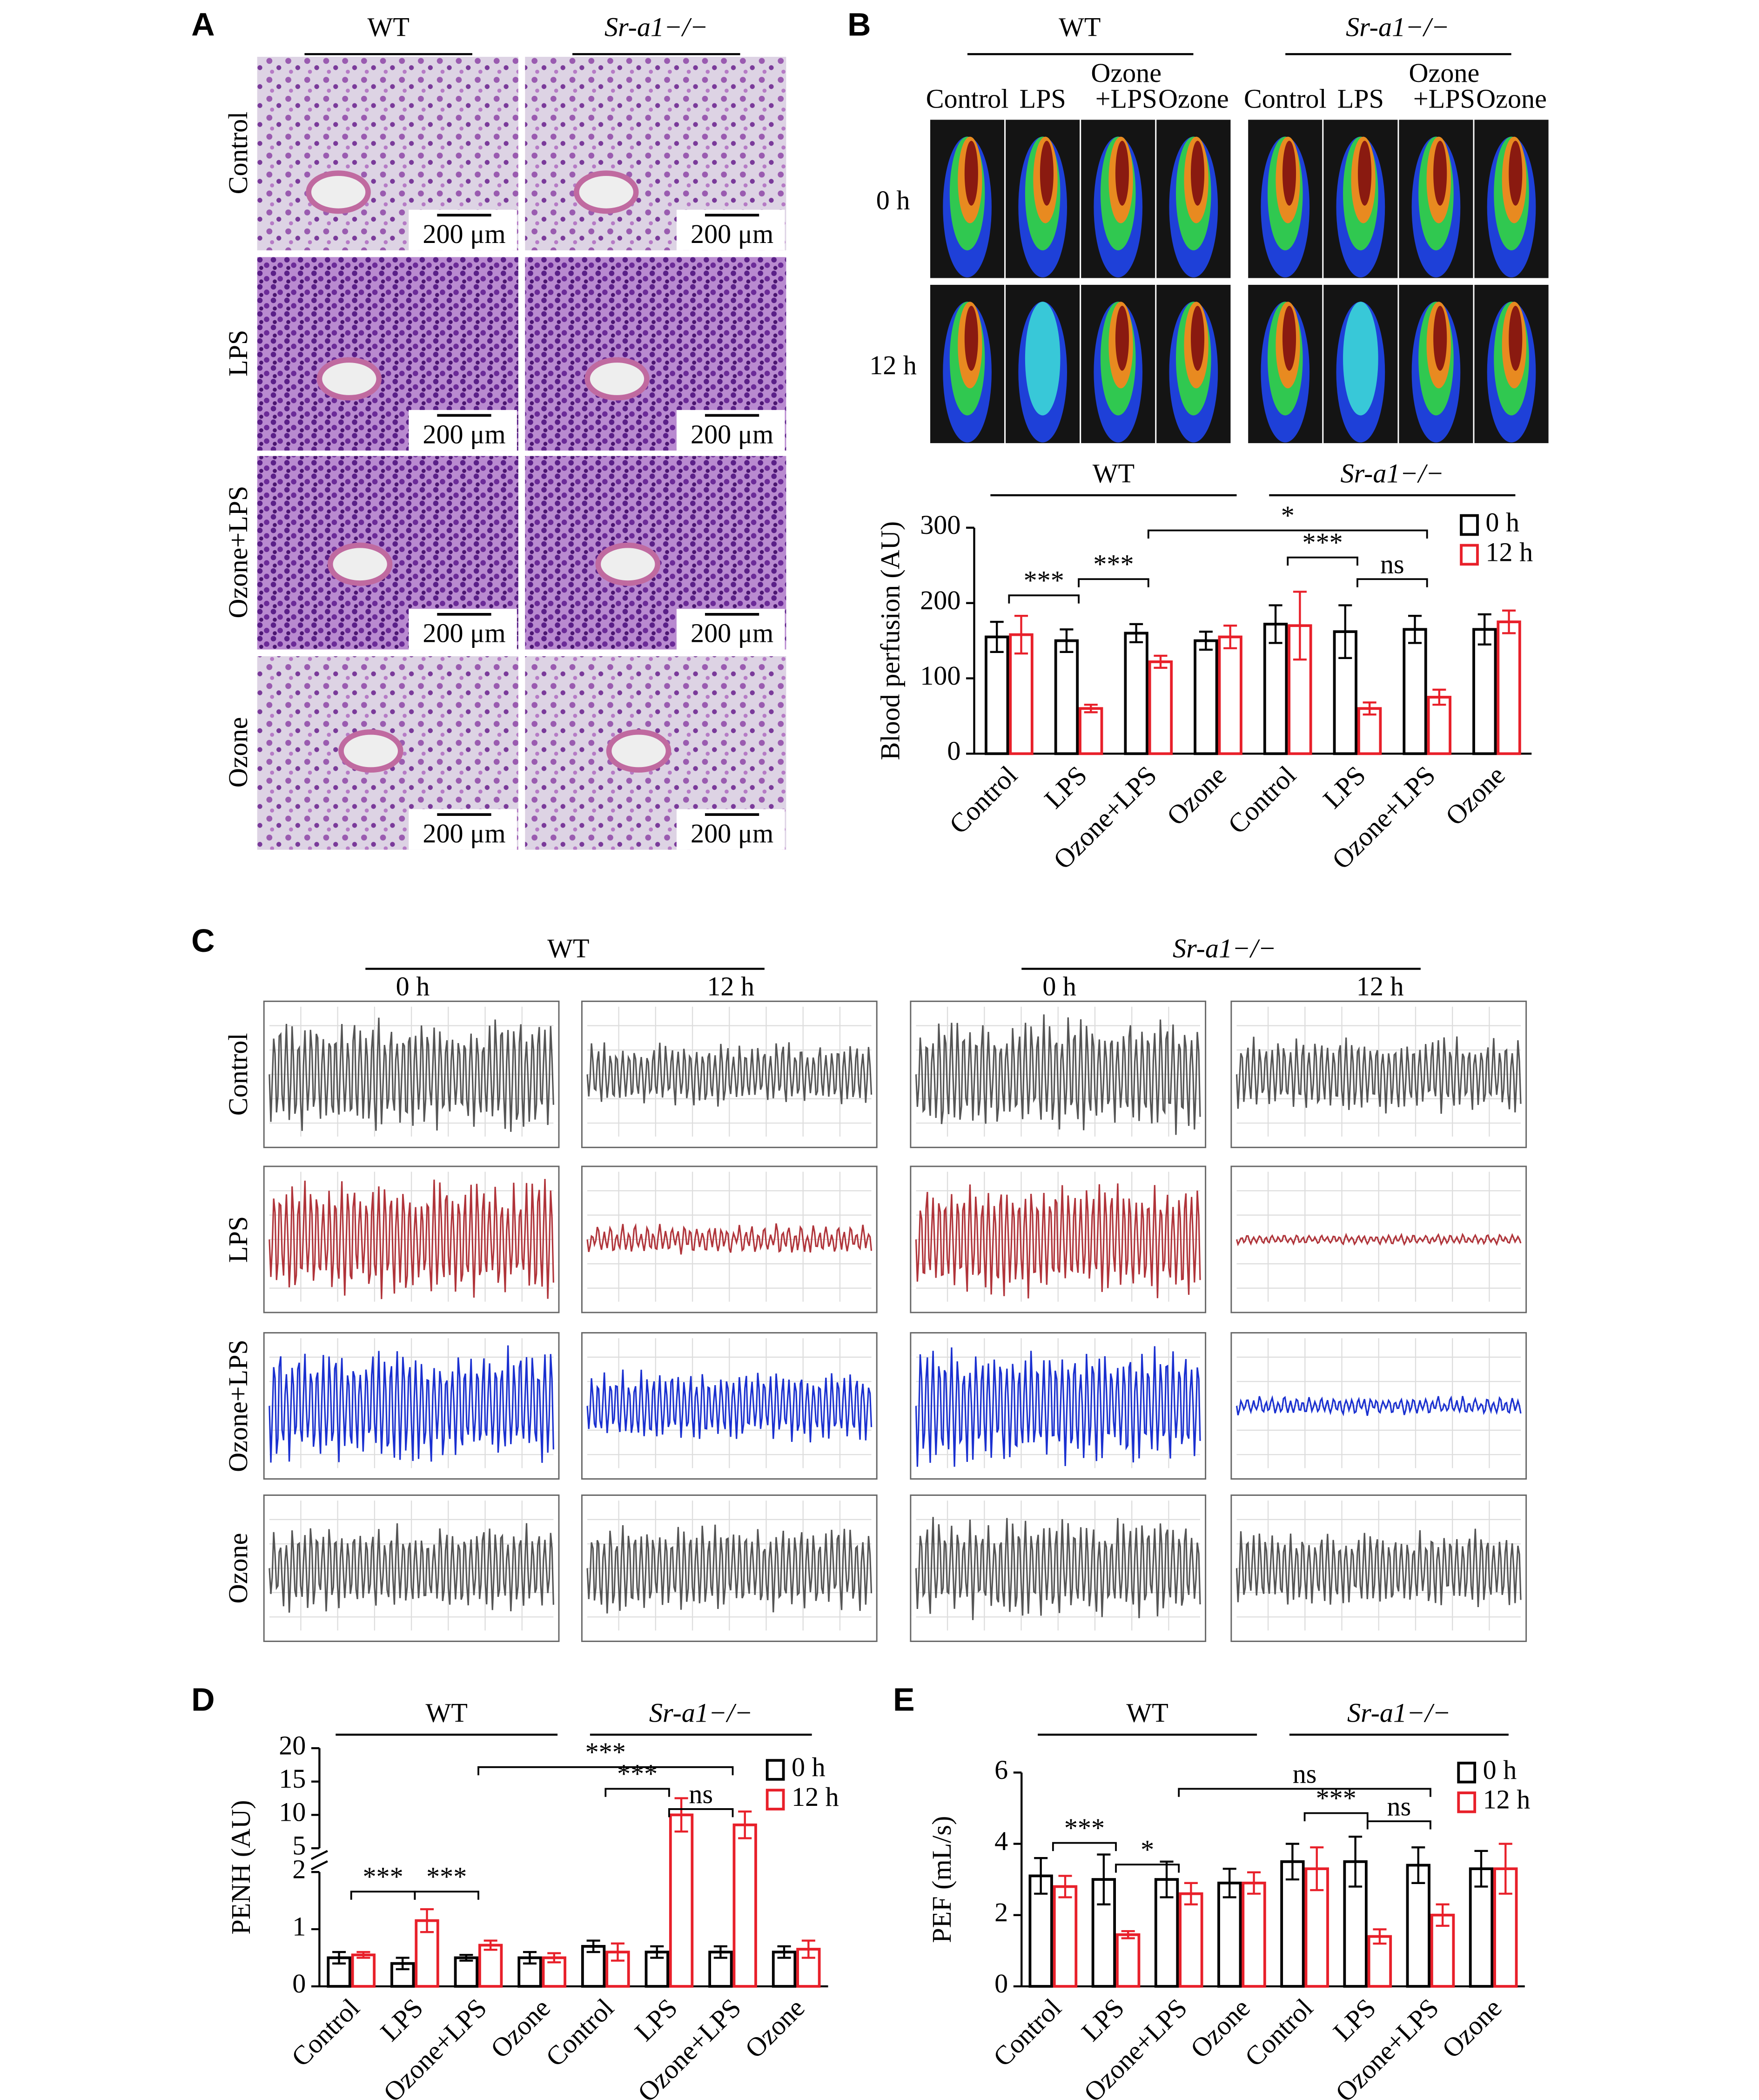  I want to click on legend-label: 0 h, so click(1502, 522).